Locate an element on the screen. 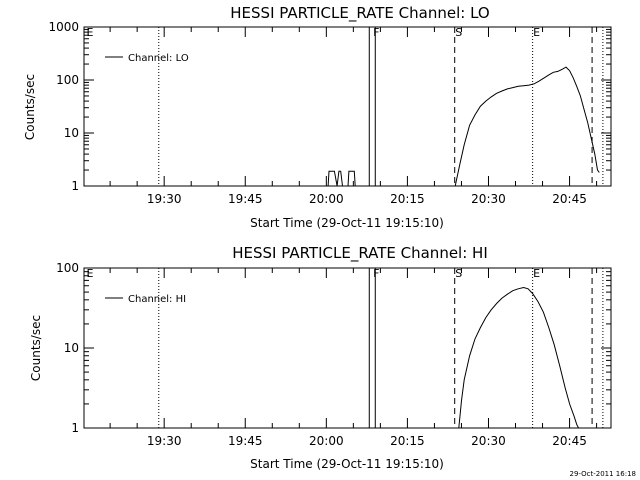 The width and height of the screenshot is (640, 480). y-tick-label: 1000 is located at coordinates (63, 27).